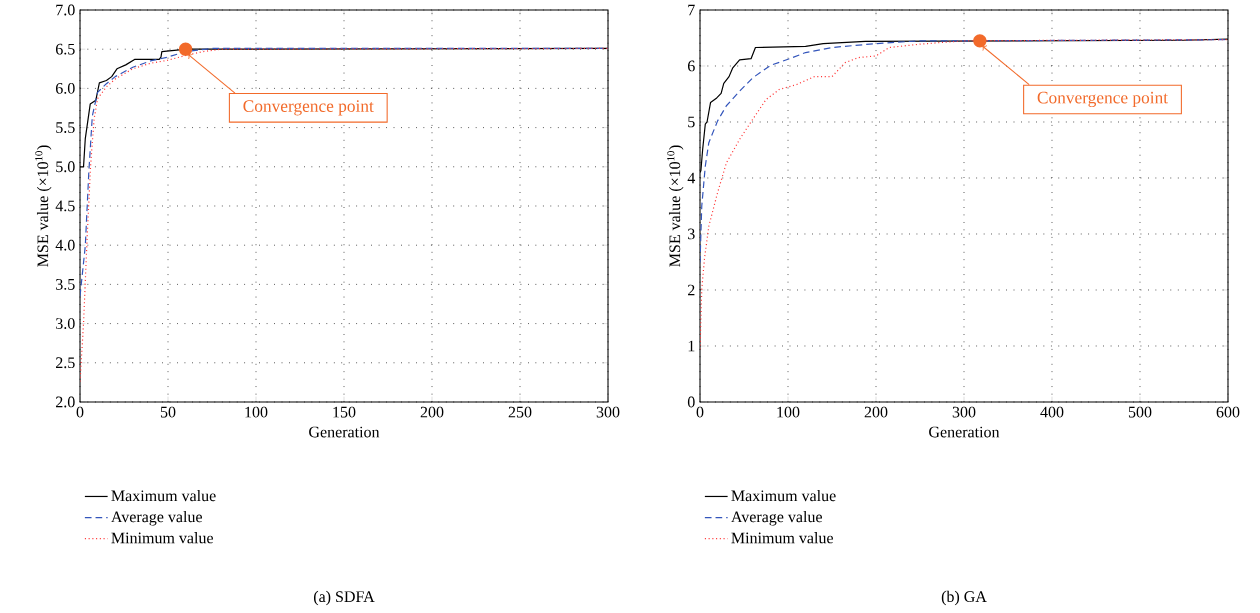  What do you see at coordinates (65, 245) in the screenshot?
I see `y-tick-label: 4.0` at bounding box center [65, 245].